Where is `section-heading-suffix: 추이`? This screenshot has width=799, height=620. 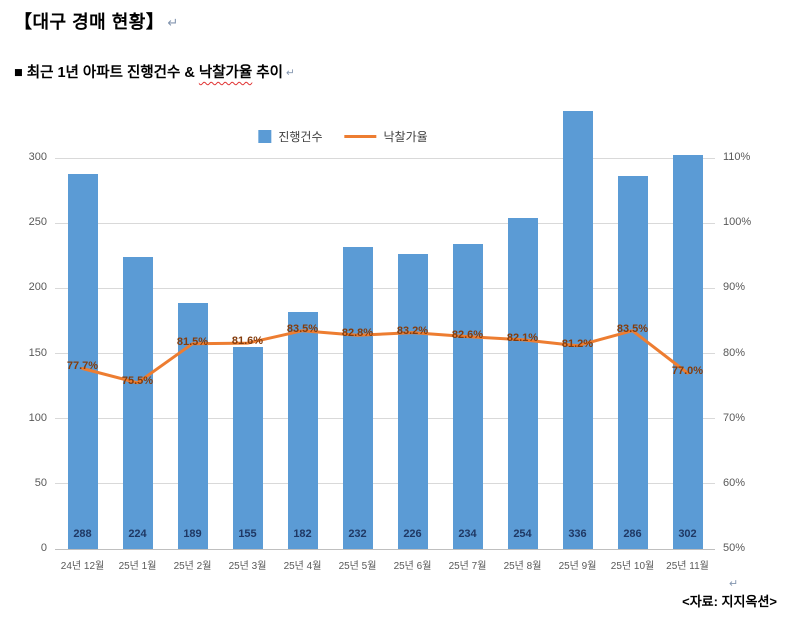
section-heading-suffix: 추이 is located at coordinates (267, 73).